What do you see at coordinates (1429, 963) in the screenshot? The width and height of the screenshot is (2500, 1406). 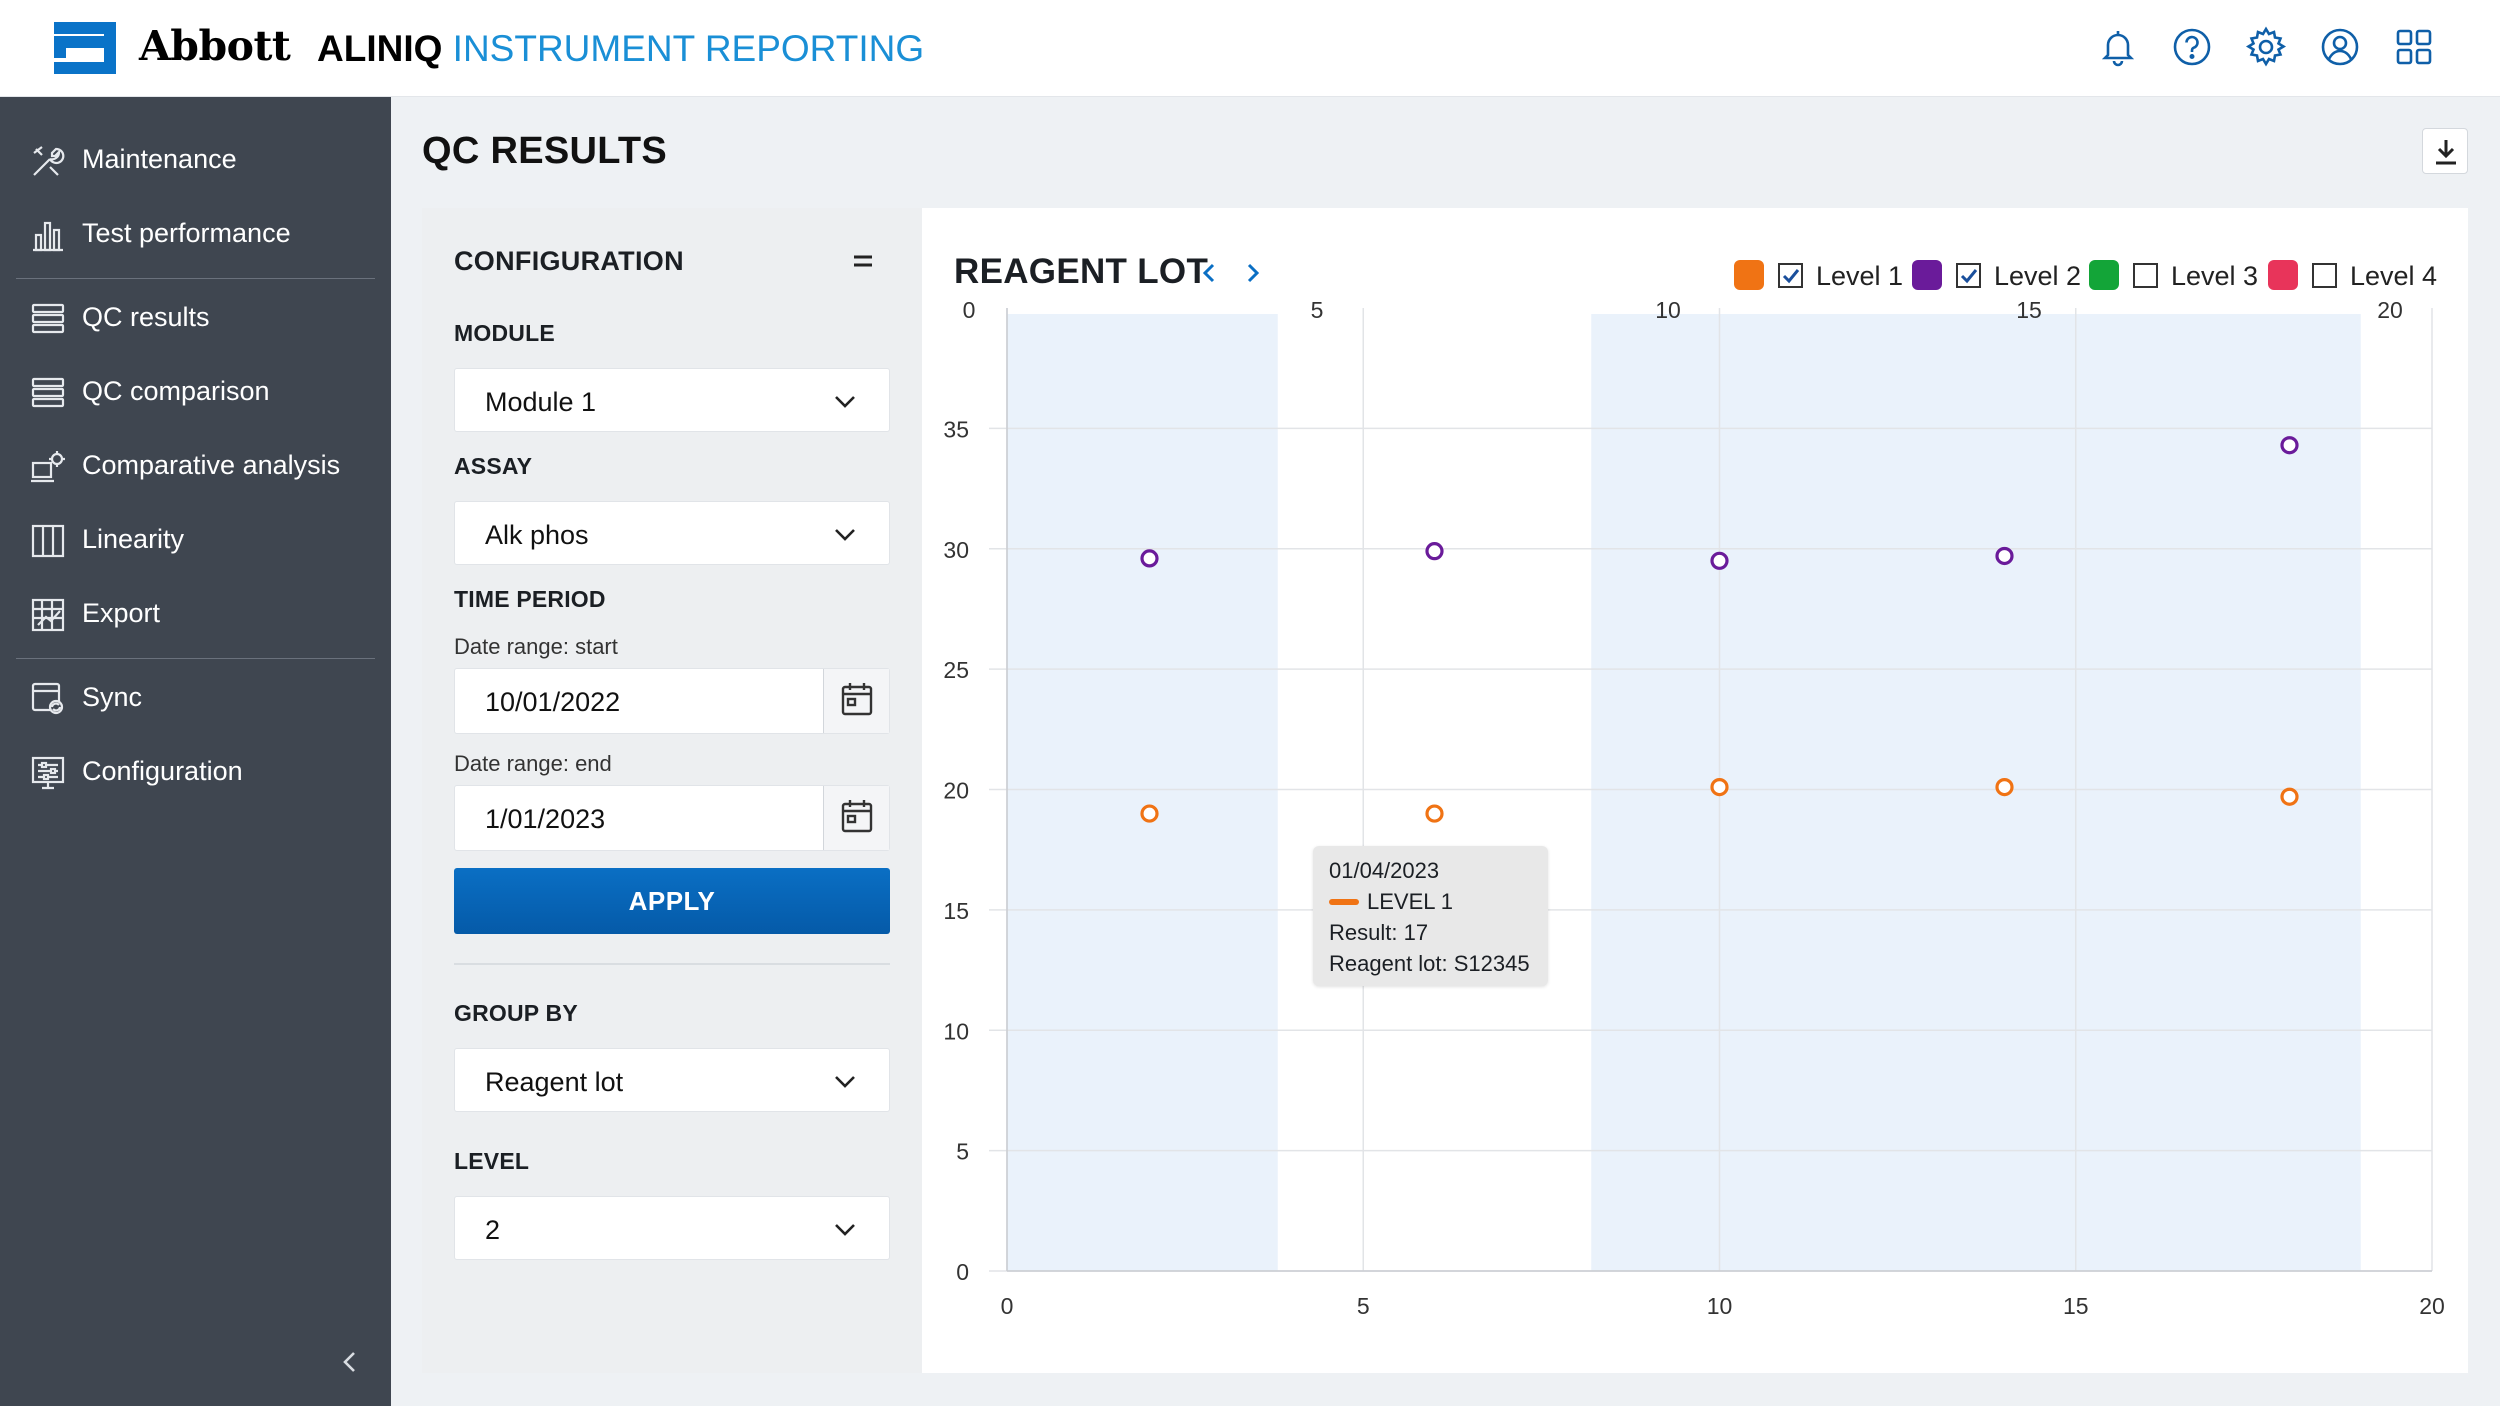 I see `tooltip-reagent-lot: Reagent lot: S12345` at bounding box center [1429, 963].